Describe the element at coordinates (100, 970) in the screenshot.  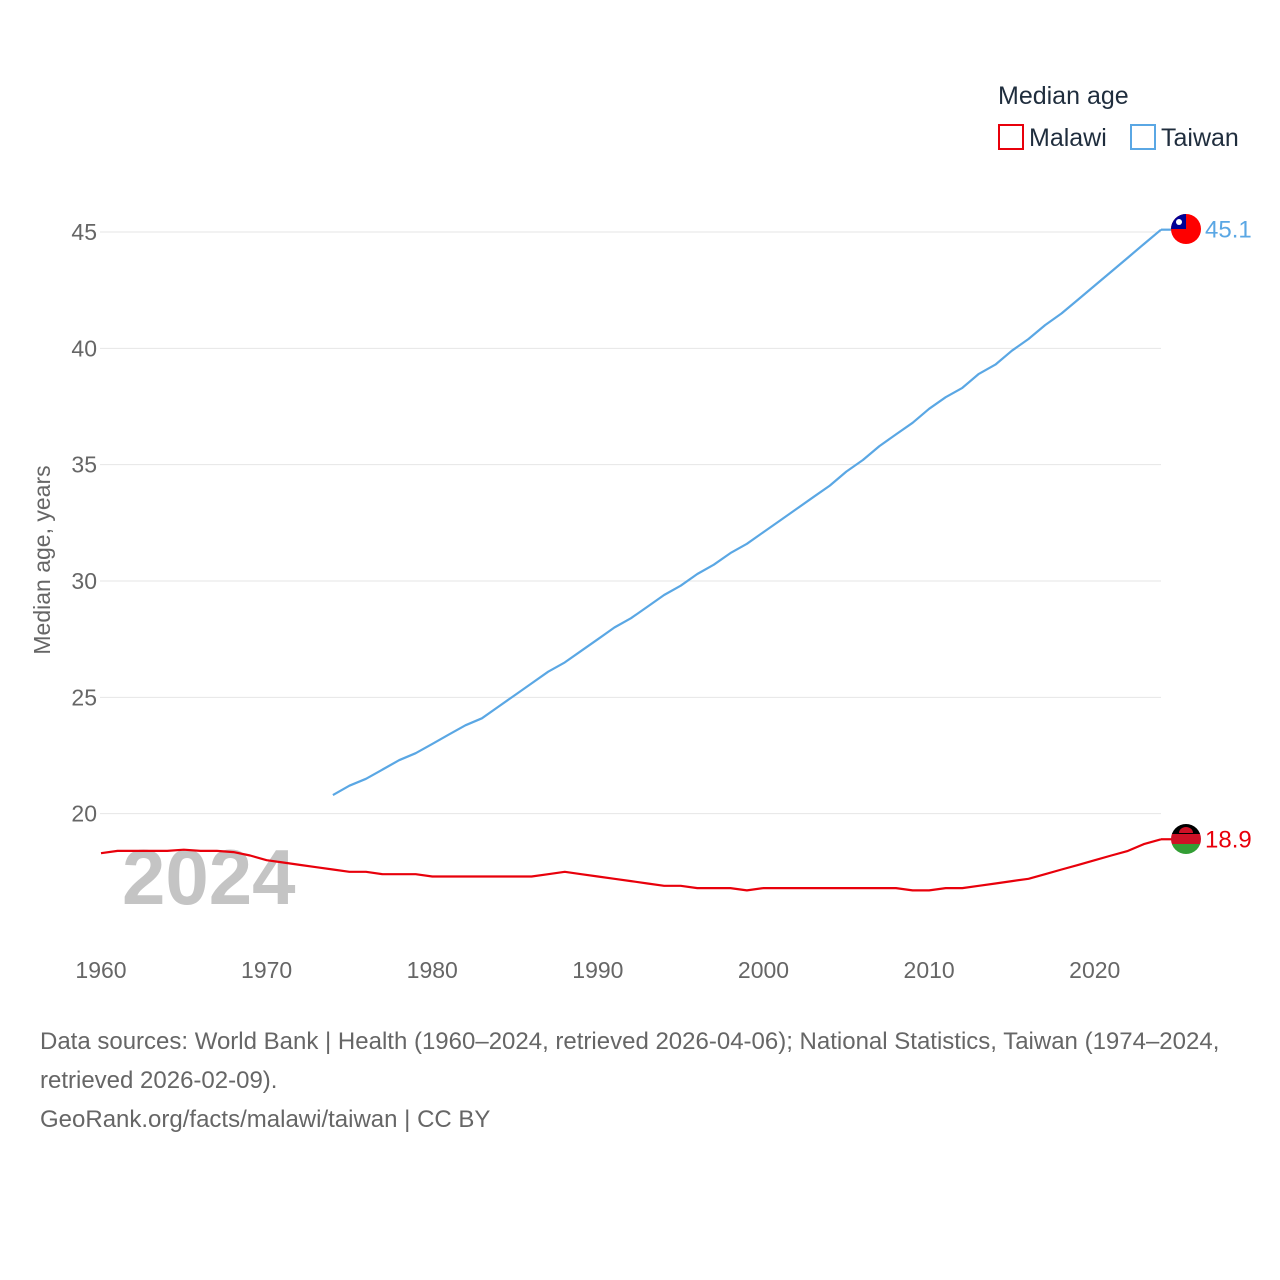
I see `x-tick-1960: 1960` at that location.